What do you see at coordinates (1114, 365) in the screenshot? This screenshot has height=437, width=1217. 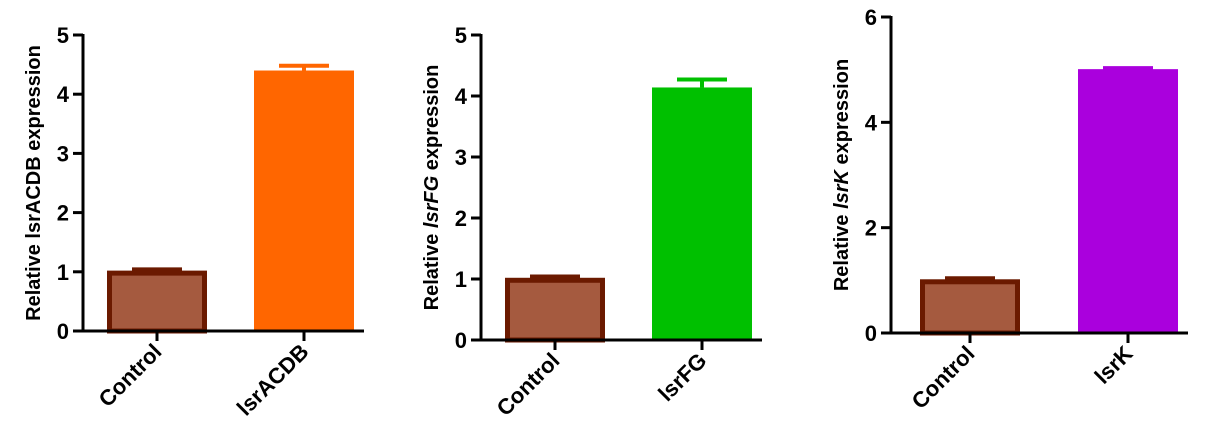 I see `x-tick-label-lsrk: lsrK` at bounding box center [1114, 365].